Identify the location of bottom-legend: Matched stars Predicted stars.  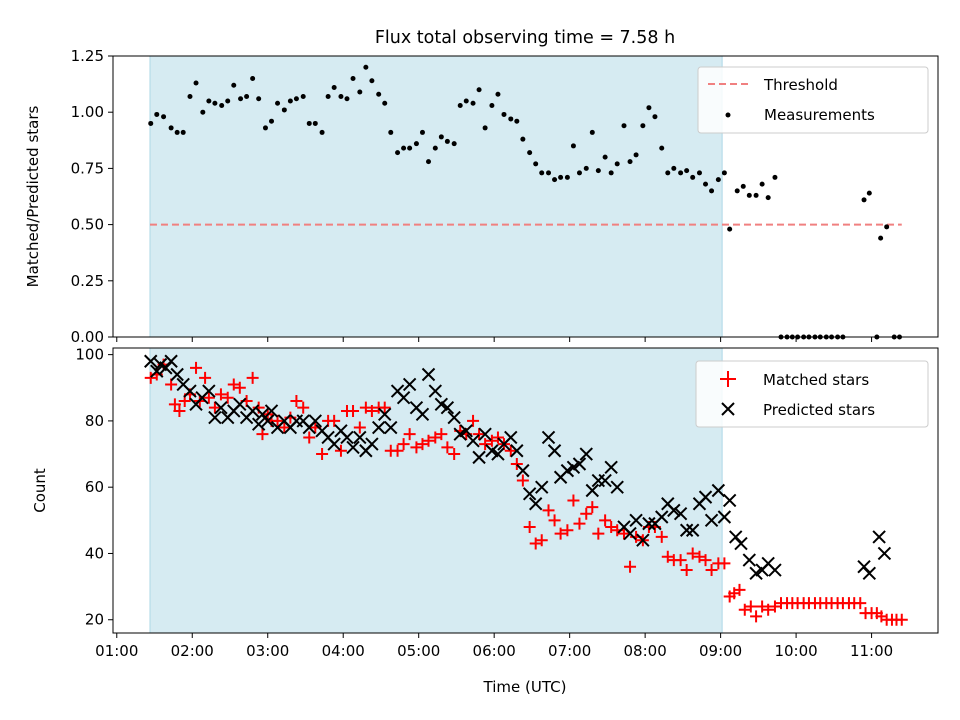
(812, 394).